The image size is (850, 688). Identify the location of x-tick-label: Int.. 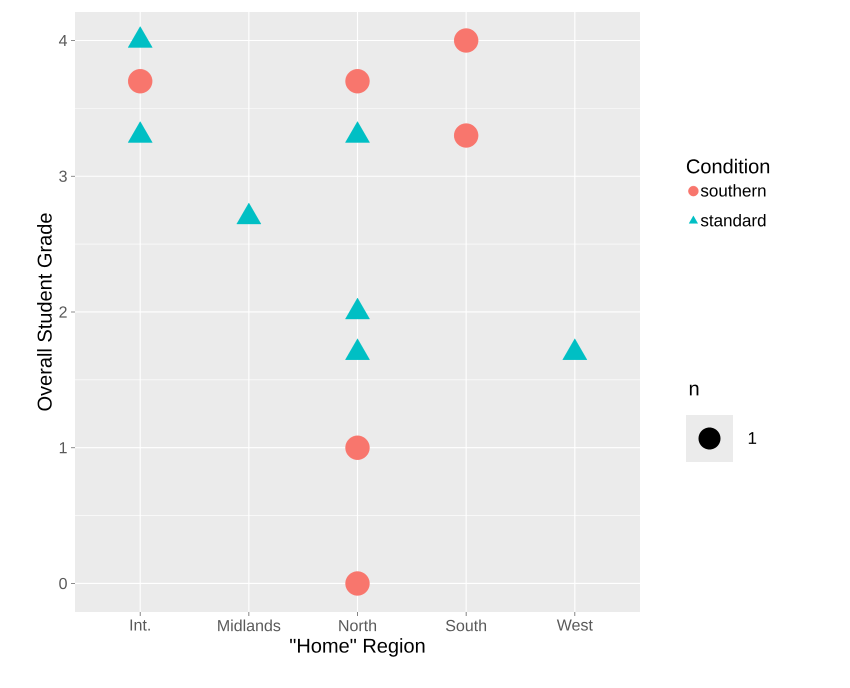
(140, 625).